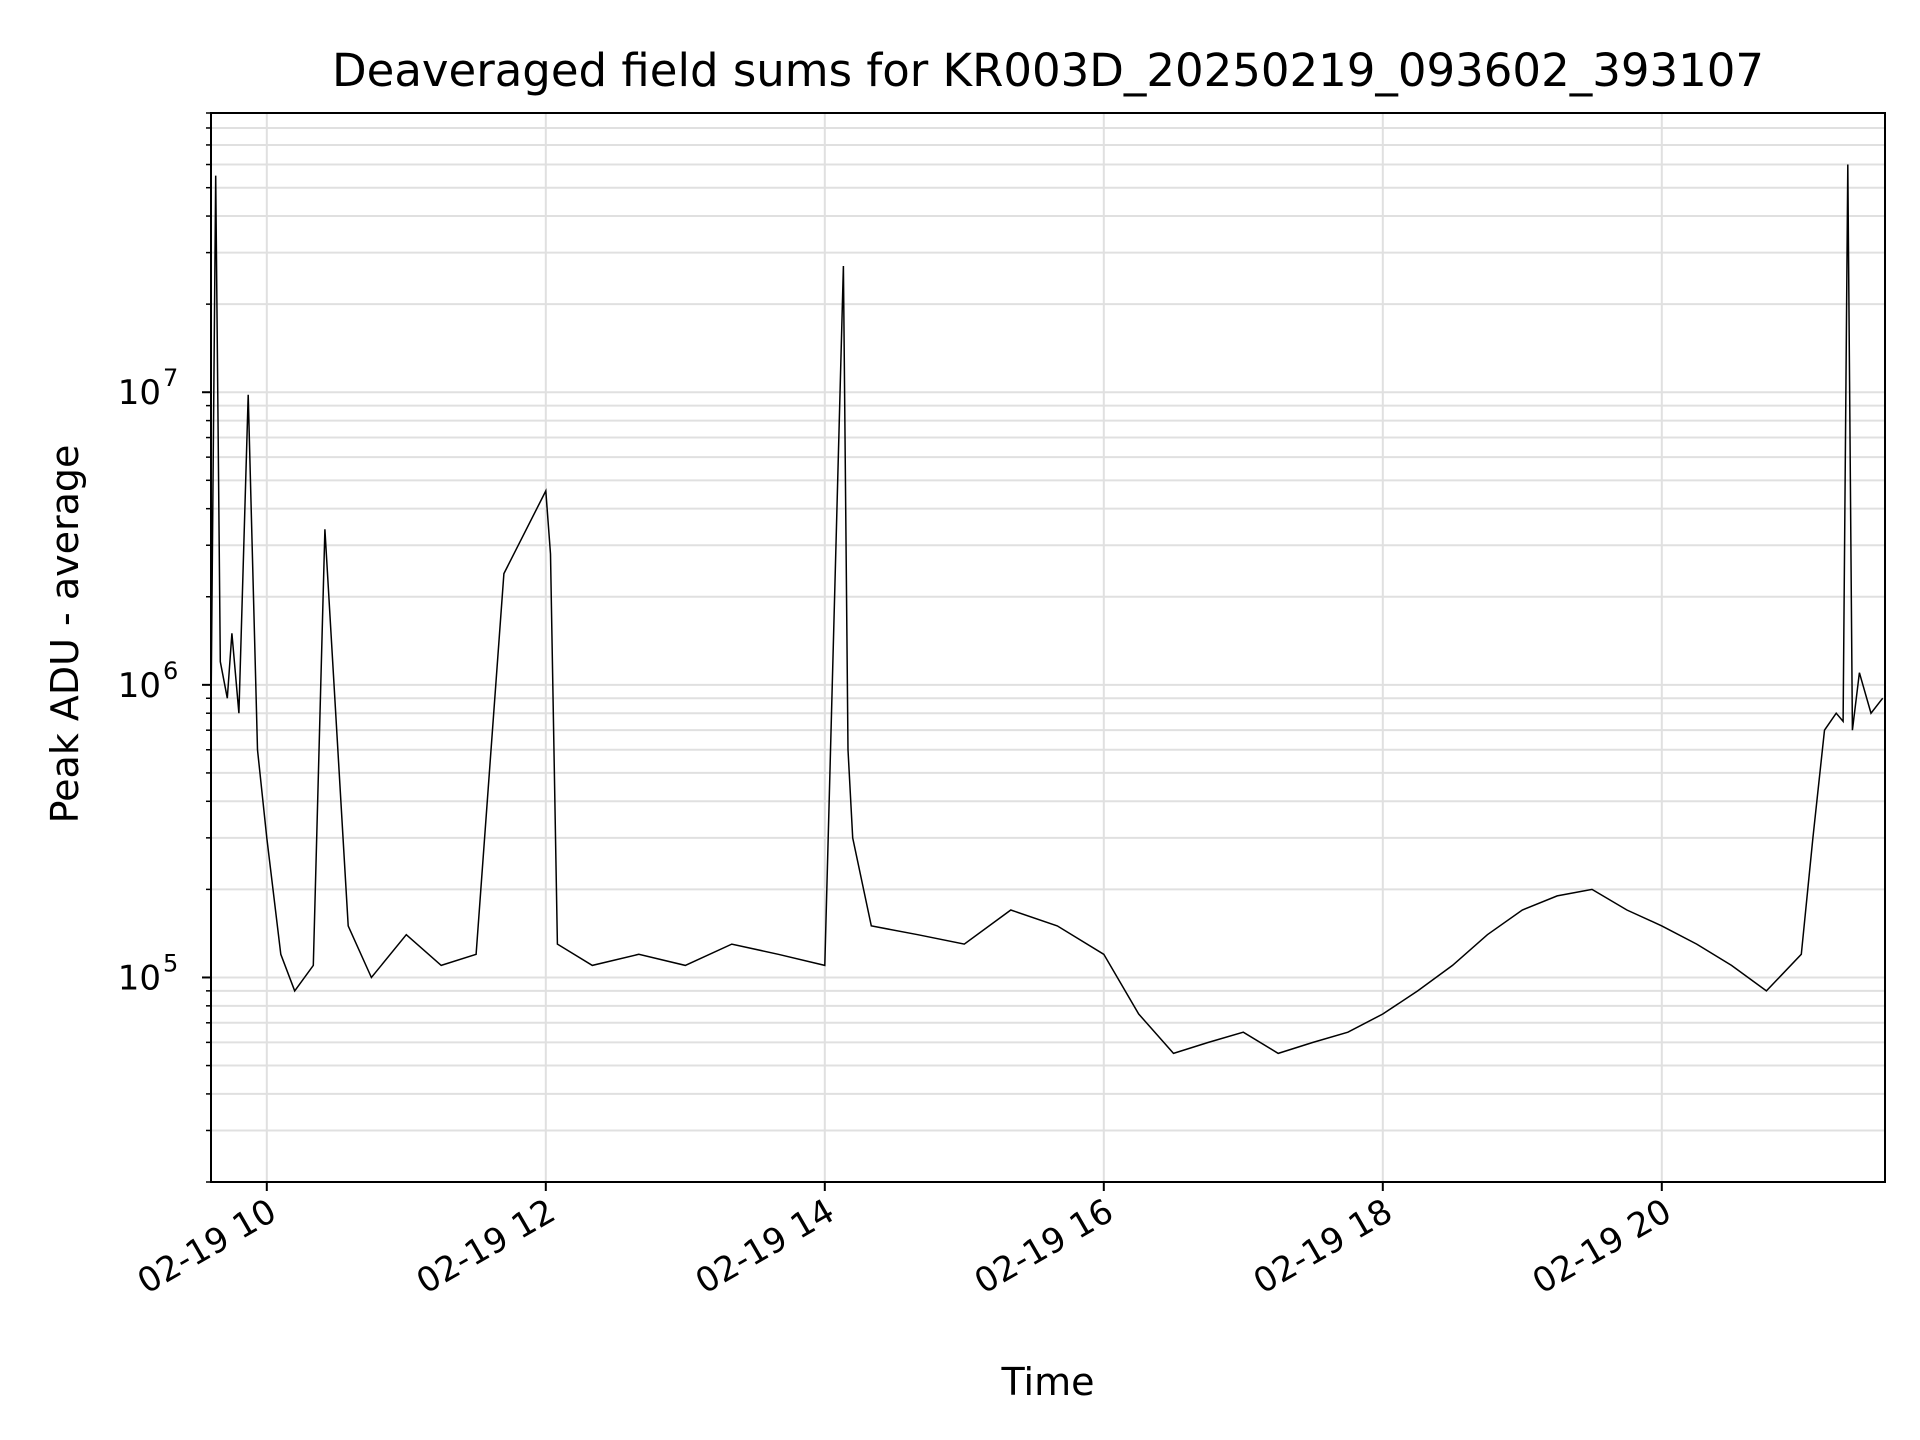 Image resolution: width=1920 pixels, height=1440 pixels. I want to click on x-axis-label: Time, so click(1048, 1382).